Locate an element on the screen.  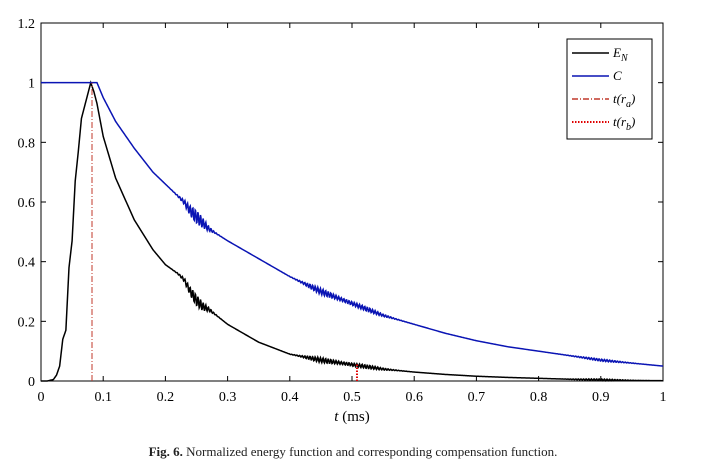
x-tick-label: 0 is located at coordinates (41, 397).